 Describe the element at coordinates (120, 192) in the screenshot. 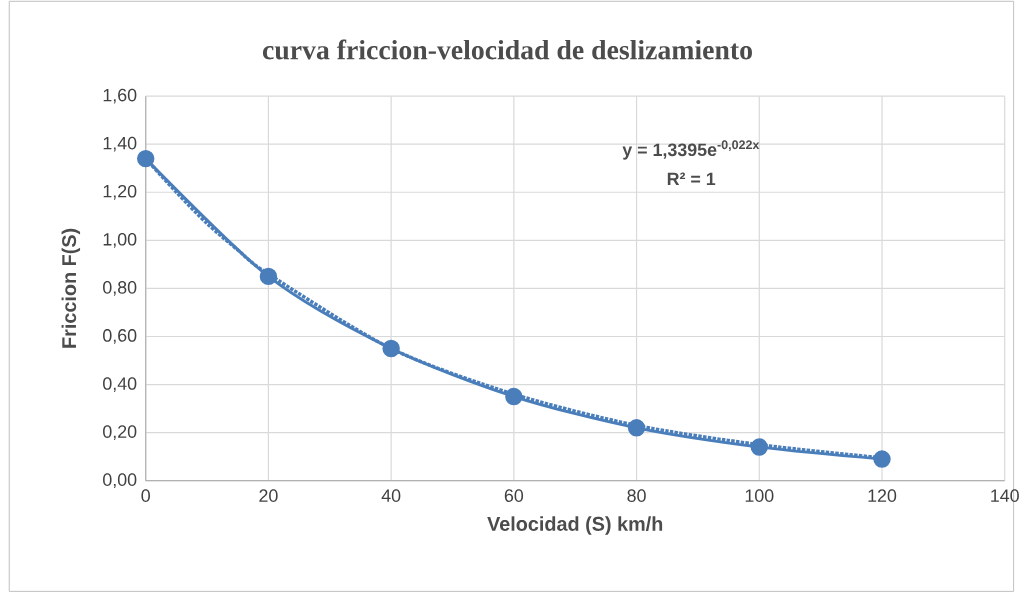

I see `y-tick-label: 1,20` at that location.